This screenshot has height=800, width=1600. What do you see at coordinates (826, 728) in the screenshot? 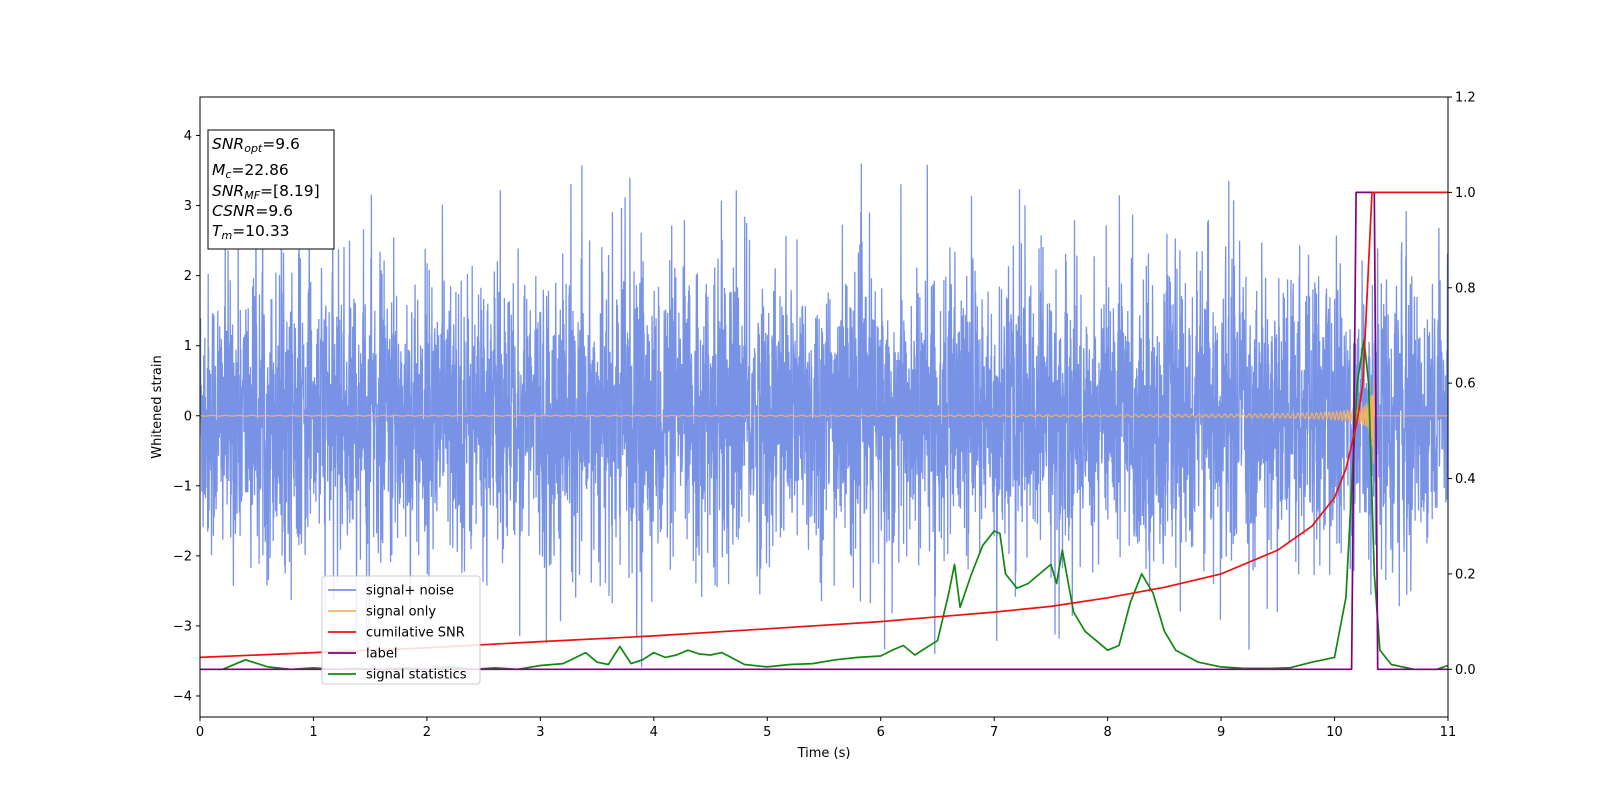
I see `x-axis: 0 1 2 3 4 5 6 7 8 9 10 11` at bounding box center [826, 728].